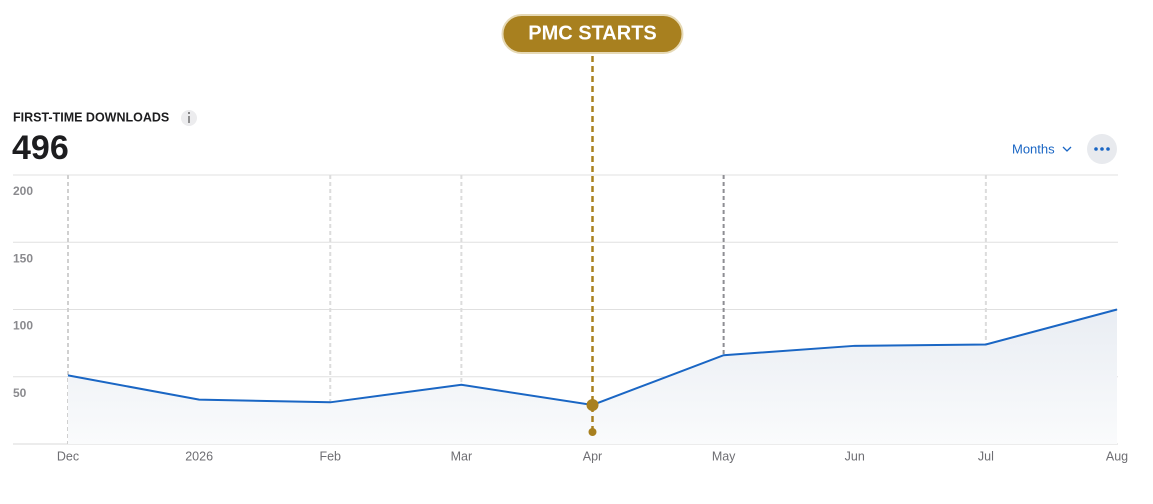  What do you see at coordinates (1117, 456) in the screenshot?
I see `x-tick-label: Aug` at bounding box center [1117, 456].